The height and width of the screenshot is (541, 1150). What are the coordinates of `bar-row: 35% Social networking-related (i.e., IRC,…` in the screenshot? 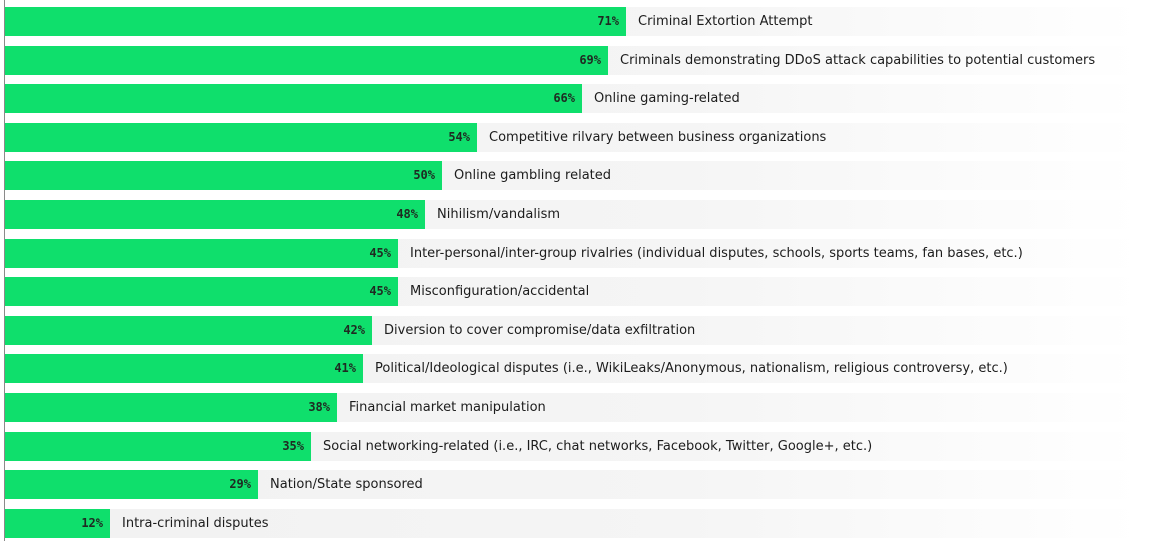 It's located at (573, 446).